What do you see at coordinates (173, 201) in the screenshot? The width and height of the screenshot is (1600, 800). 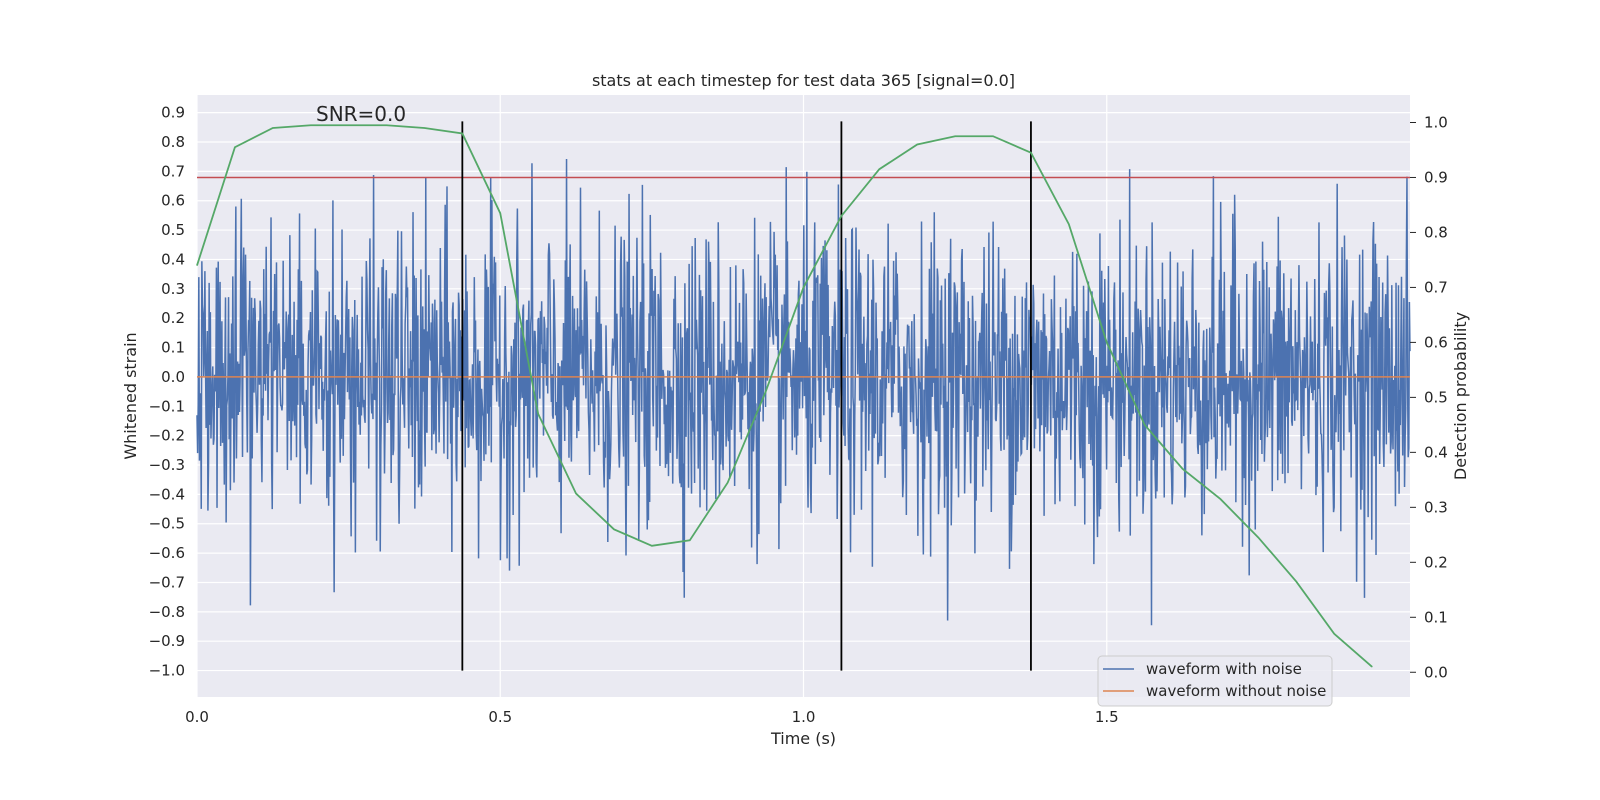 I see `y-tick-label: 0.6` at bounding box center [173, 201].